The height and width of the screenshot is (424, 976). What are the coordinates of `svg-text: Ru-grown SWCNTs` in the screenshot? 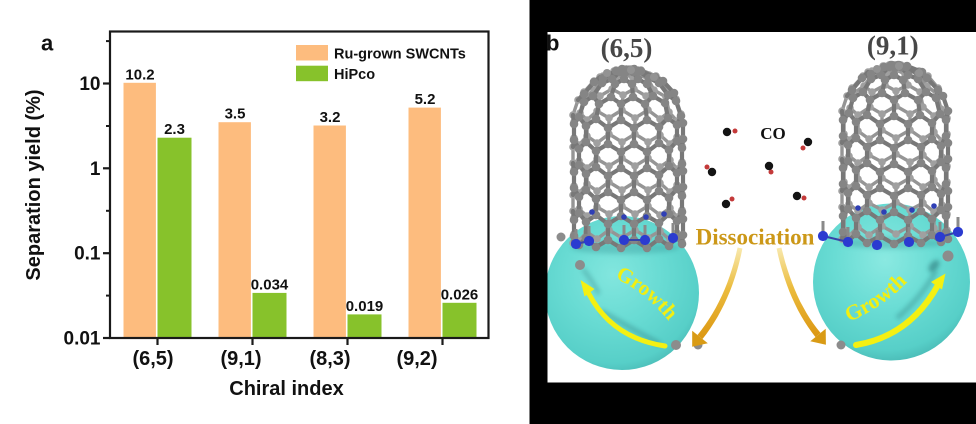 It's located at (400, 55).